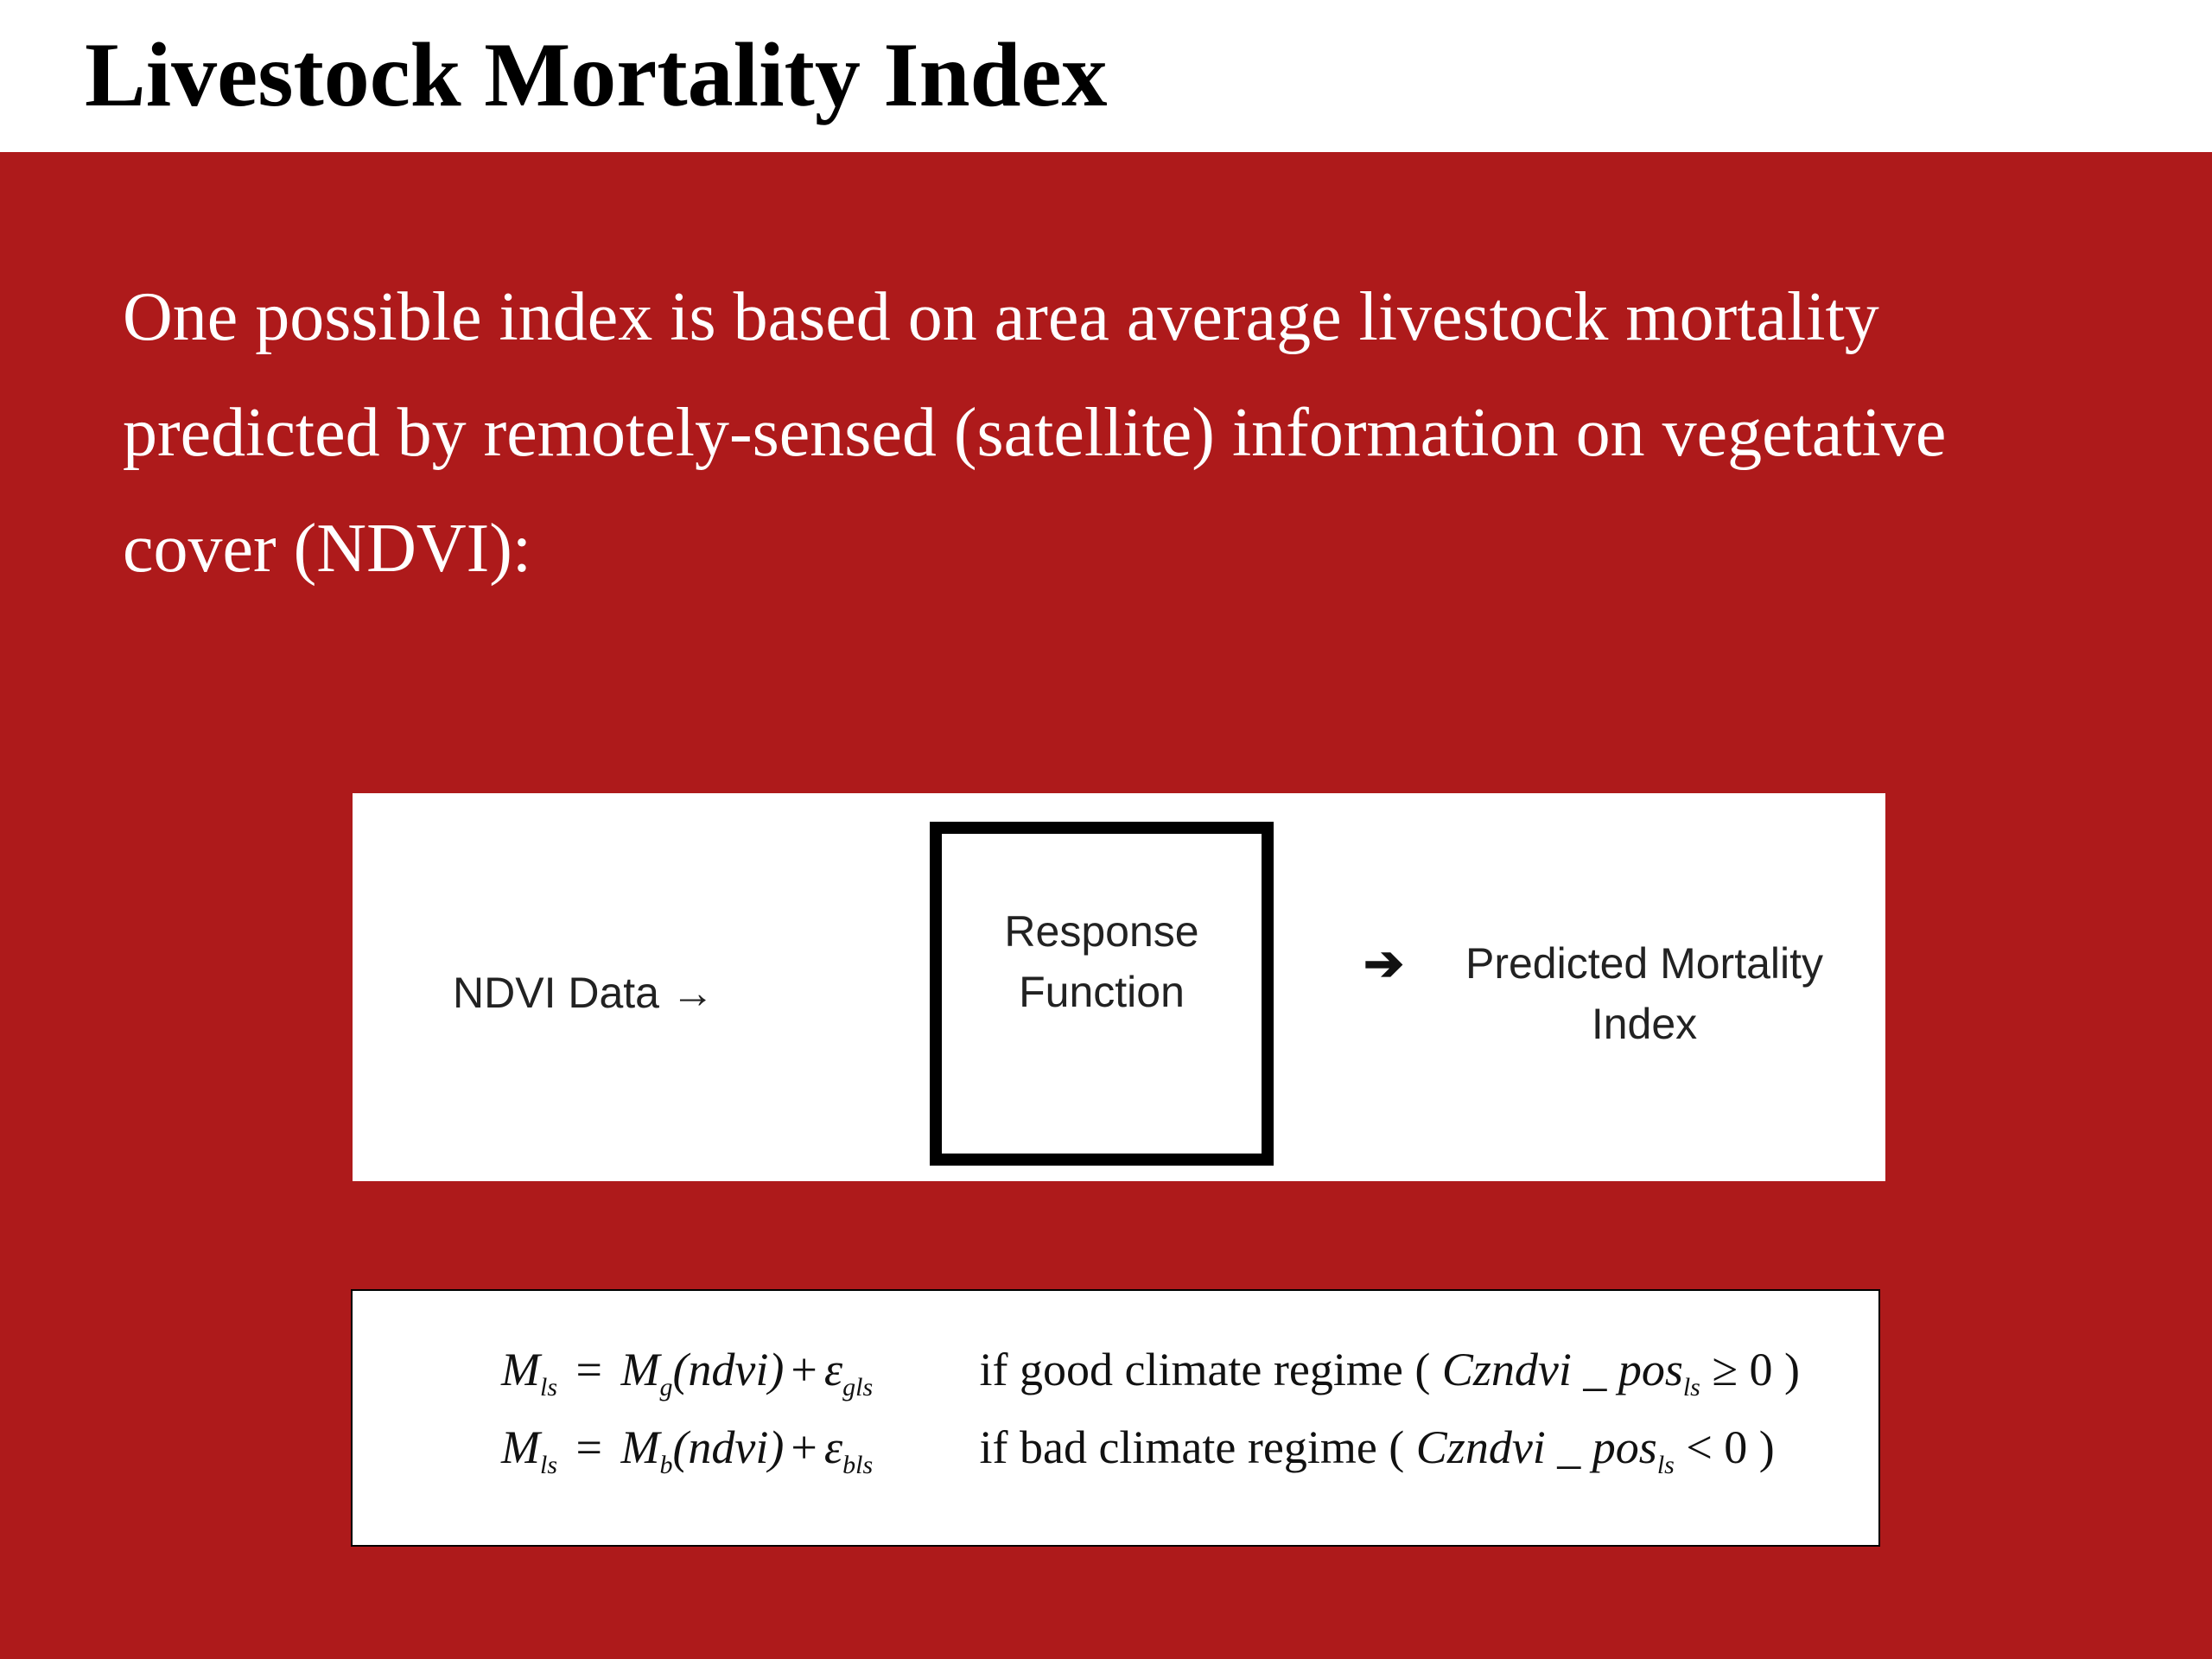  I want to click on response-function-box: Response Function, so click(1102, 994).